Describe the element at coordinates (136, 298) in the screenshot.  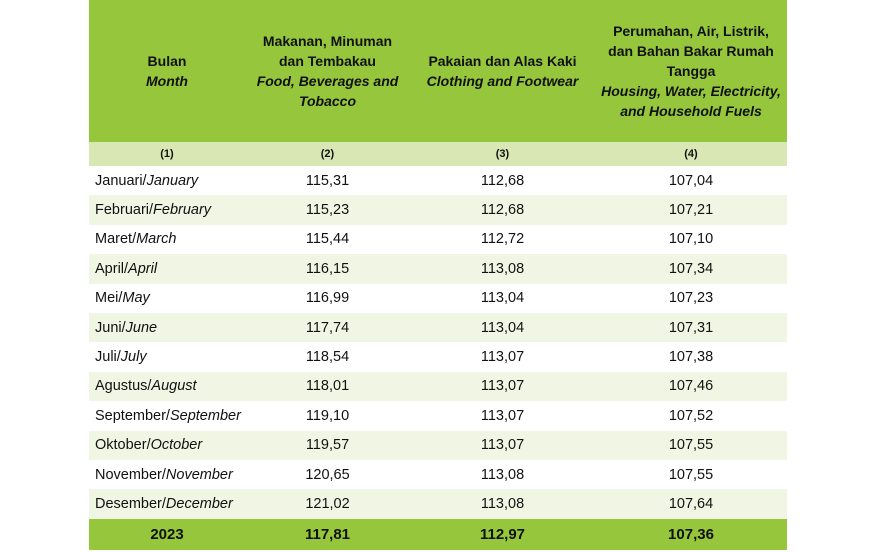
I see `month-en: May` at that location.